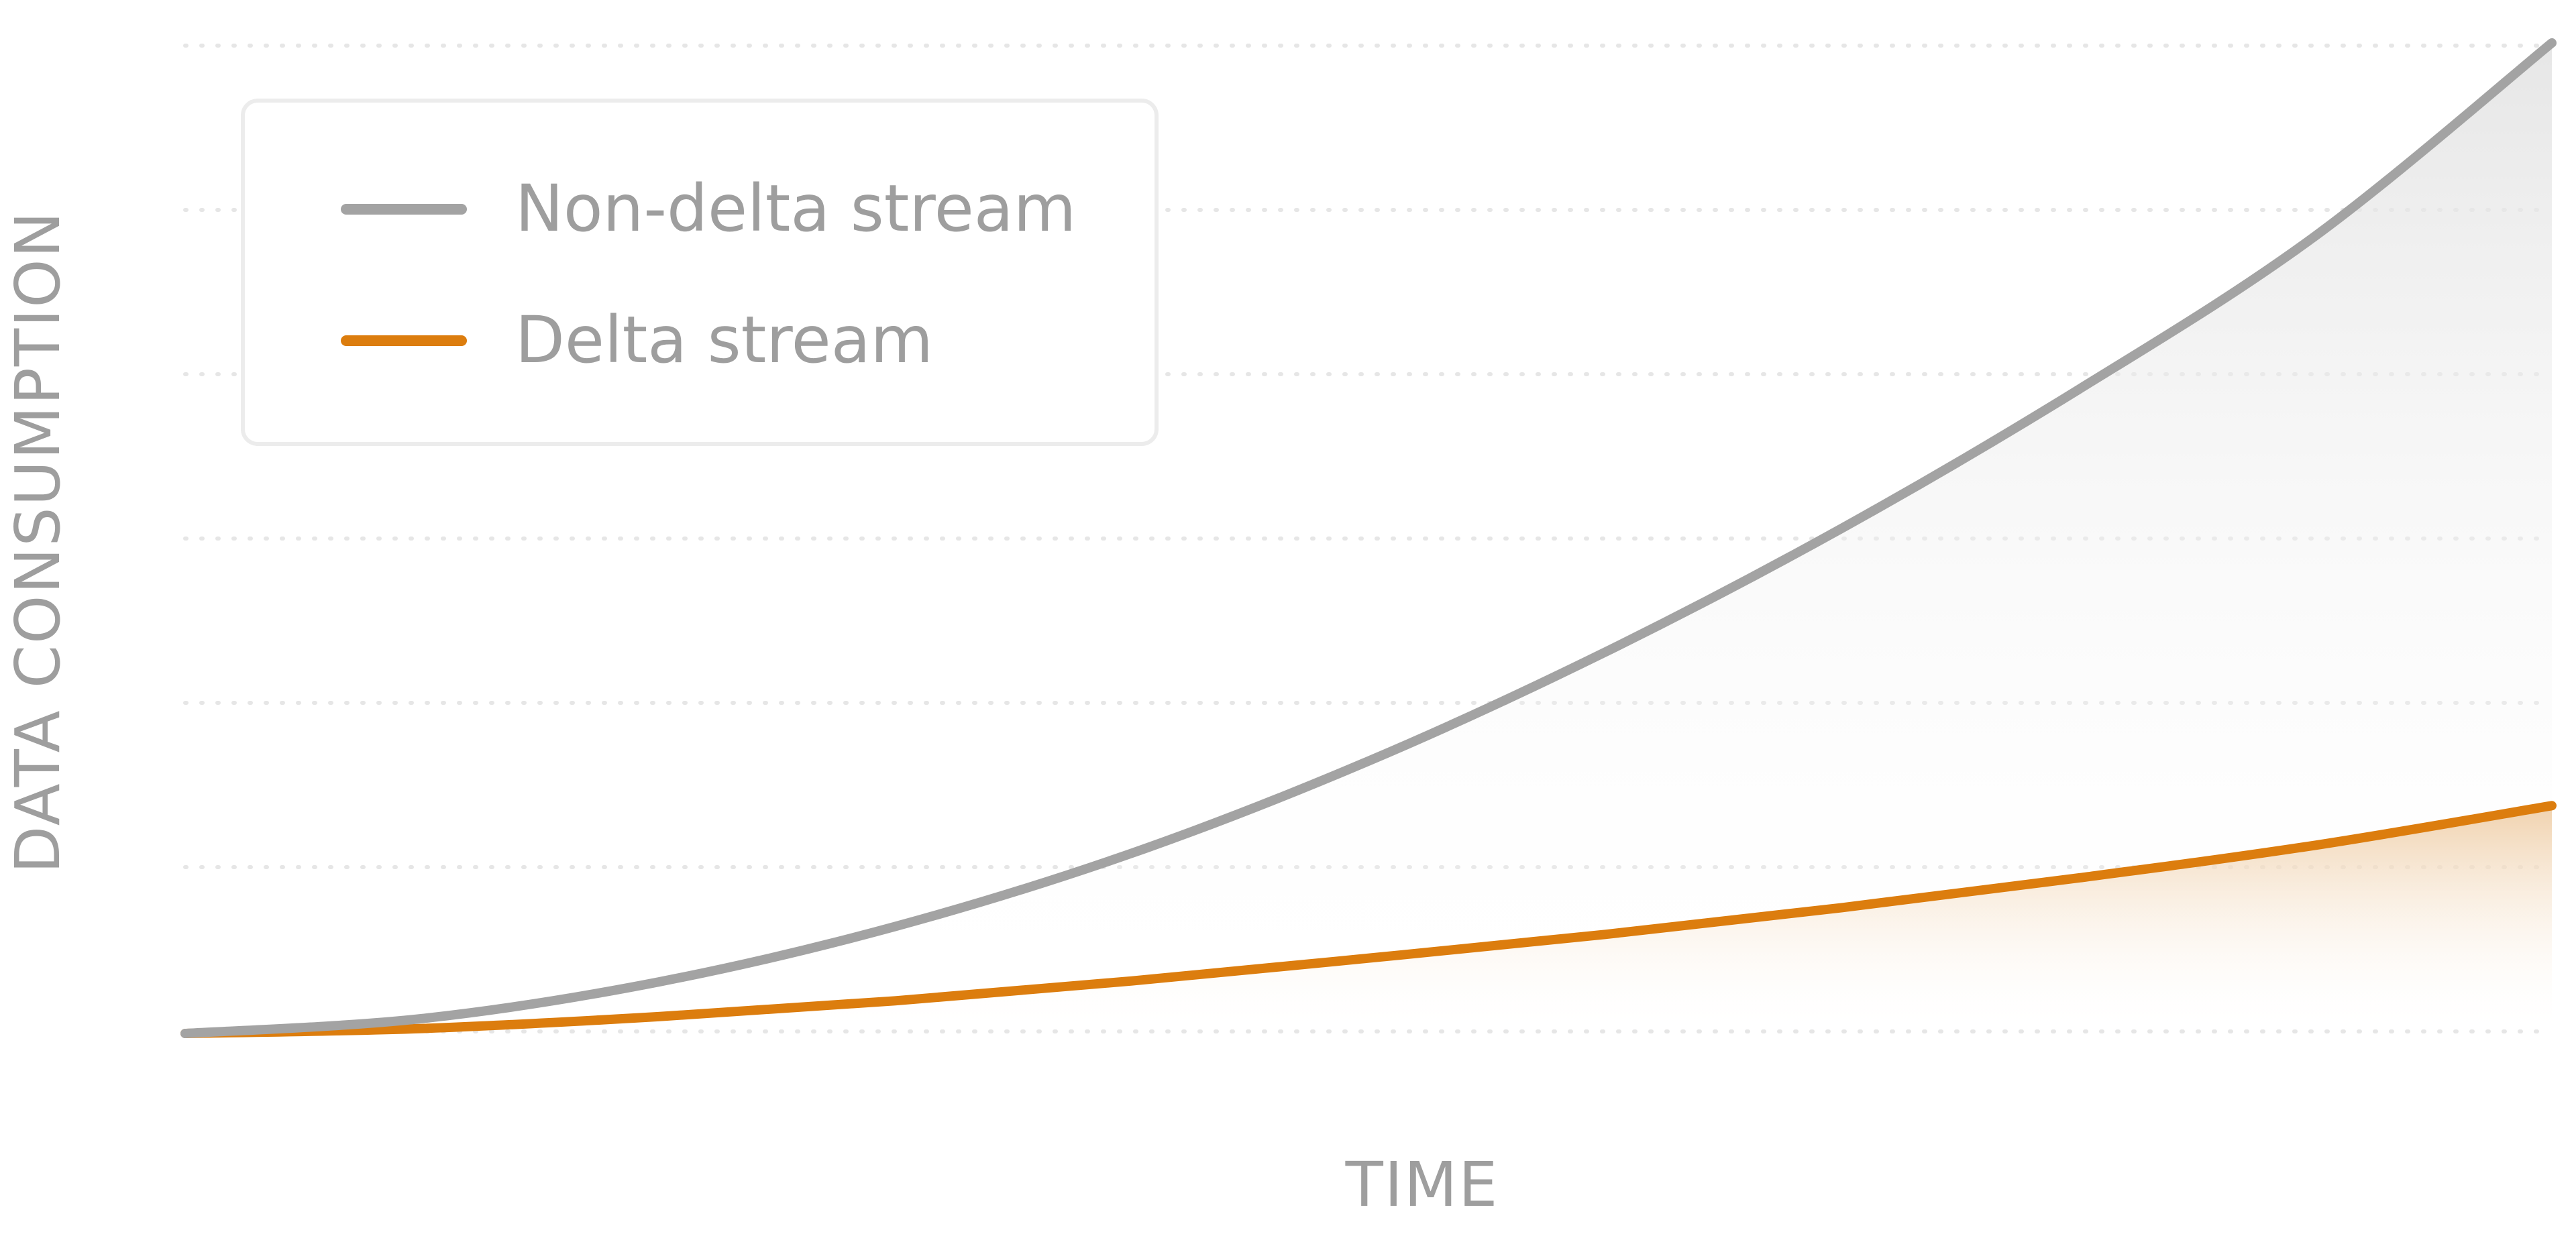 The image size is (2576, 1236). I want to click on legend-box, so click(700, 272).